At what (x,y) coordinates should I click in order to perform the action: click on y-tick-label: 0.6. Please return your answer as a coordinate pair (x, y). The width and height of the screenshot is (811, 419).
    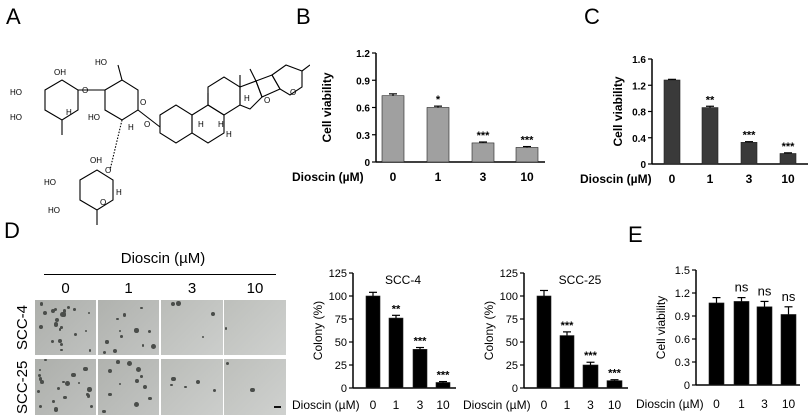
    Looking at the image, I should click on (363, 109).